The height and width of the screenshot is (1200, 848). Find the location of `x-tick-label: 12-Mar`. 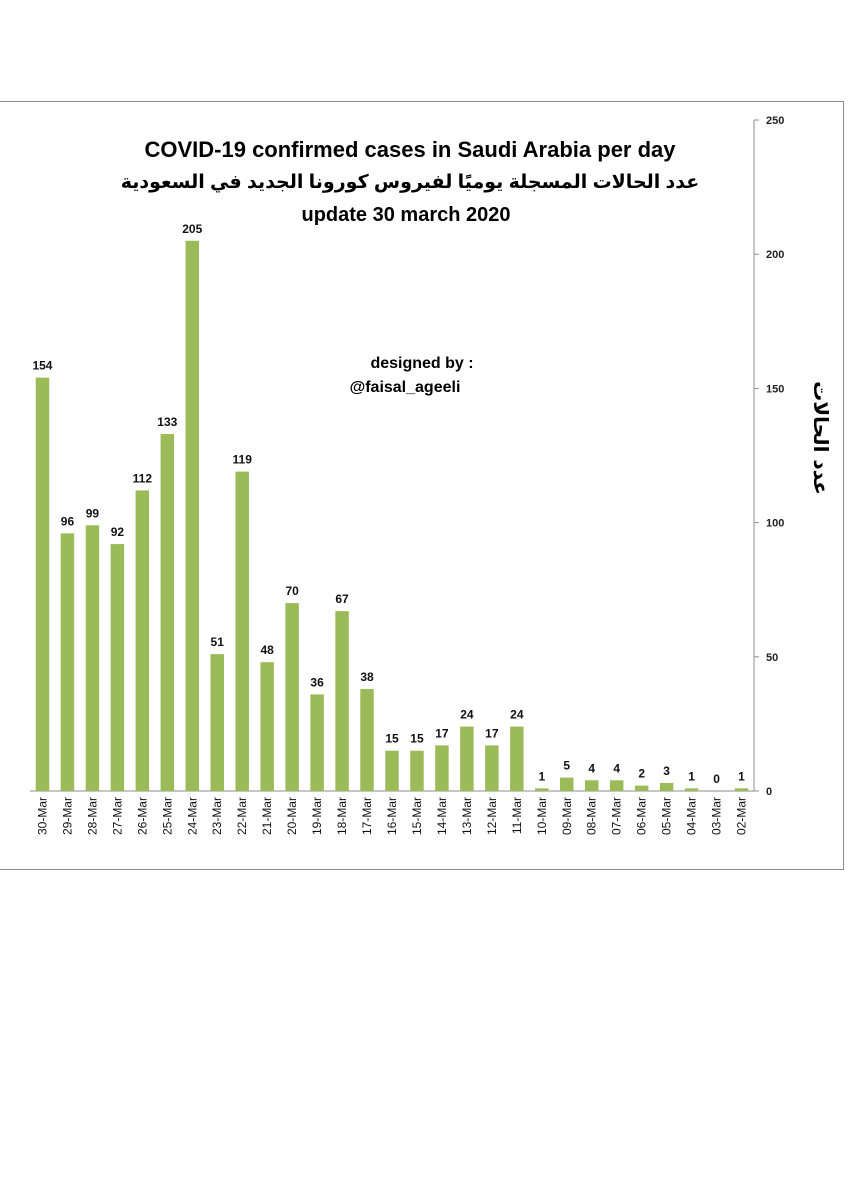

x-tick-label: 12-Mar is located at coordinates (492, 816).